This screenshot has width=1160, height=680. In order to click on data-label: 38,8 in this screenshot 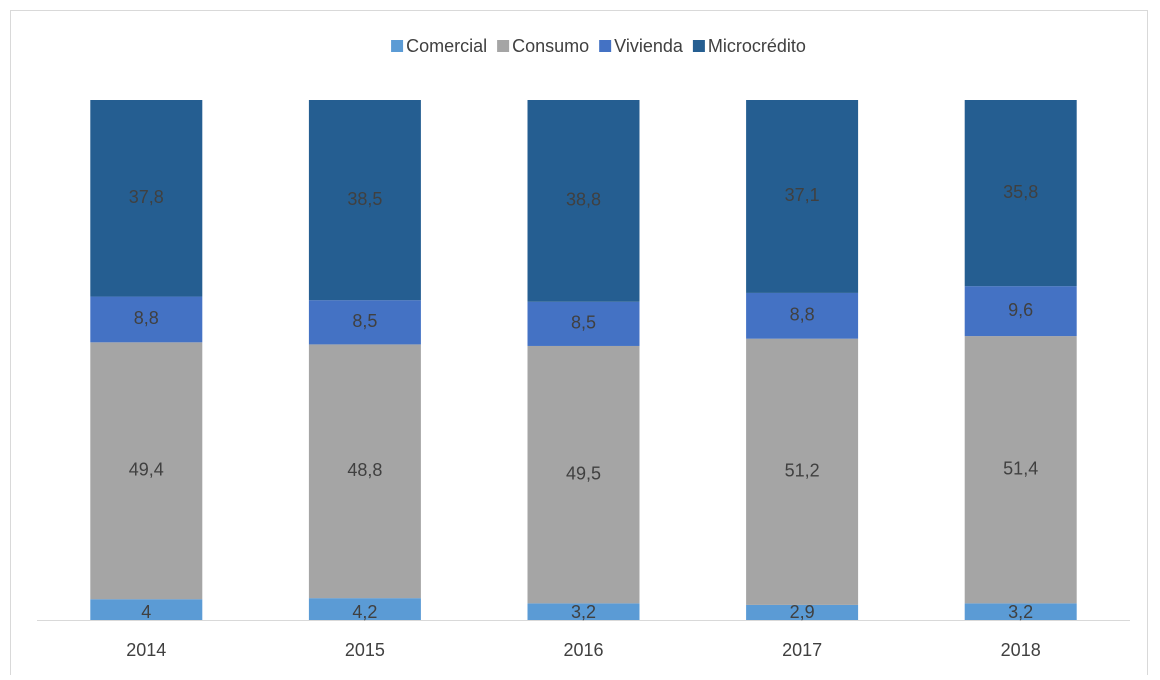, I will do `click(583, 200)`.